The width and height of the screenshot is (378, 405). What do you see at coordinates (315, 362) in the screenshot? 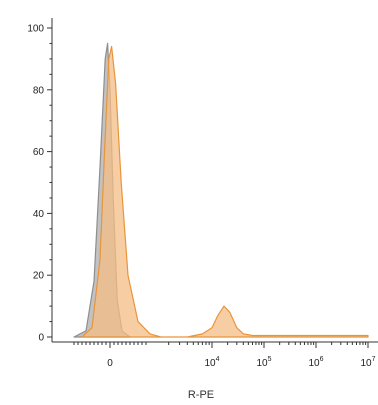
I see `x-tick-label: 10⁶` at bounding box center [315, 362].